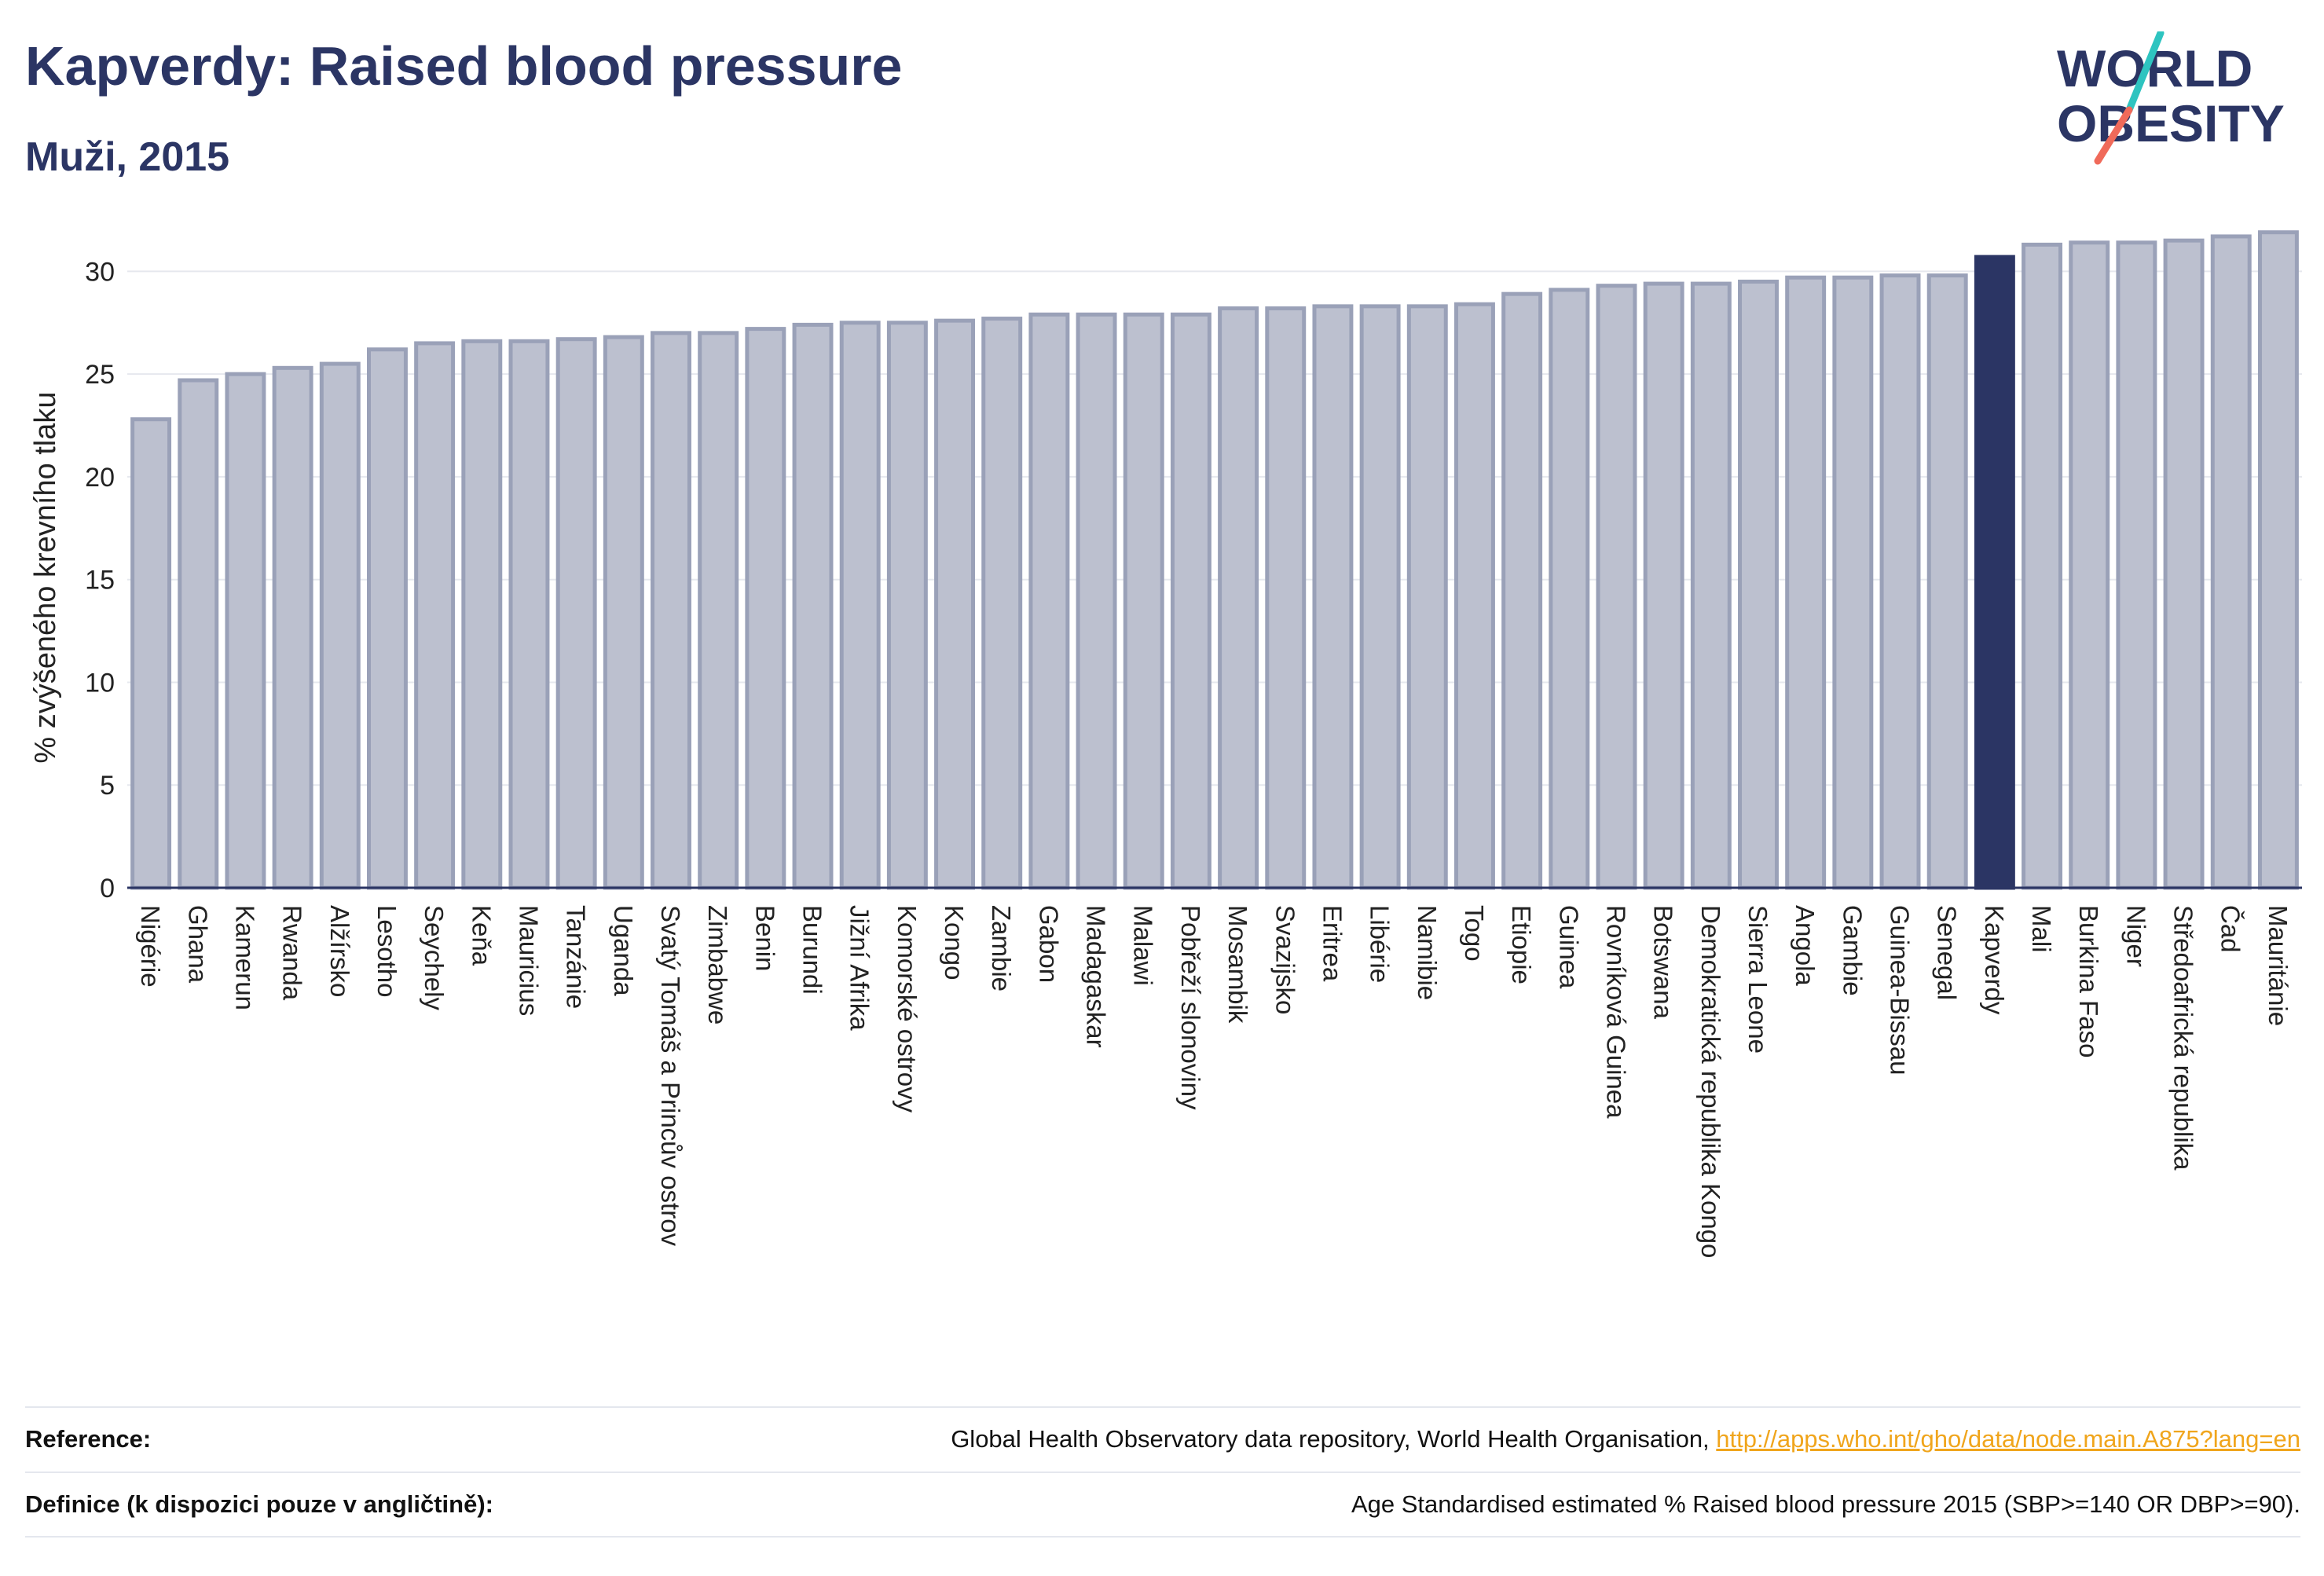  Describe the element at coordinates (1001, 948) in the screenshot. I see `x-tick-label: Zambie` at that location.